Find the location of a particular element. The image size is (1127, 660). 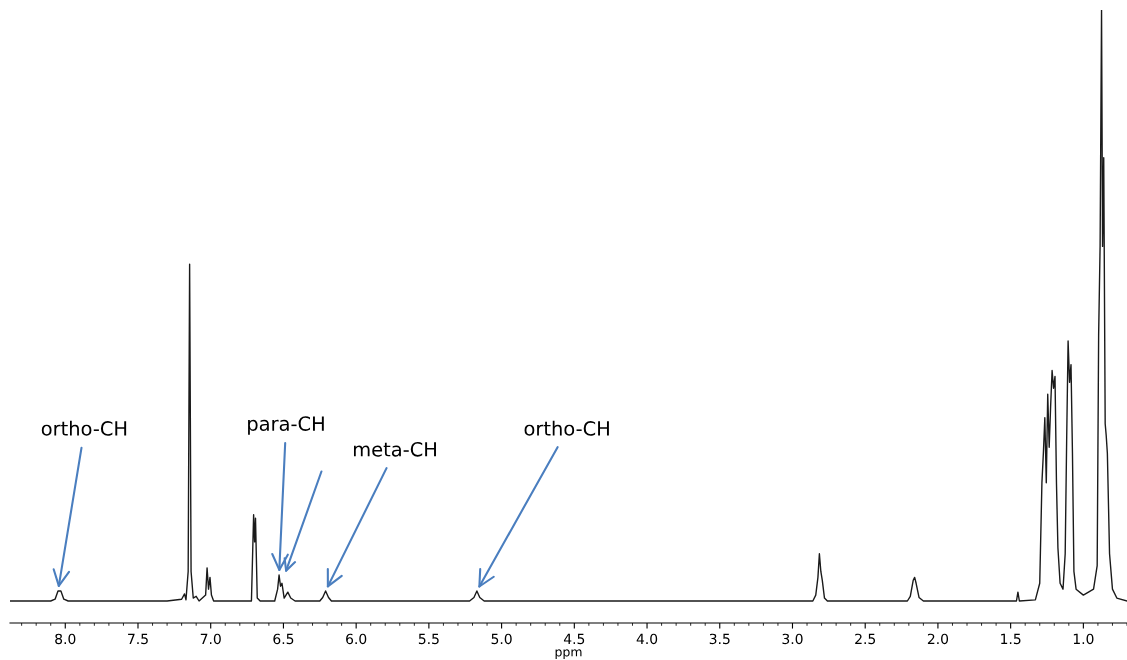

x-tick-label: 1.0 is located at coordinates (1083, 639).